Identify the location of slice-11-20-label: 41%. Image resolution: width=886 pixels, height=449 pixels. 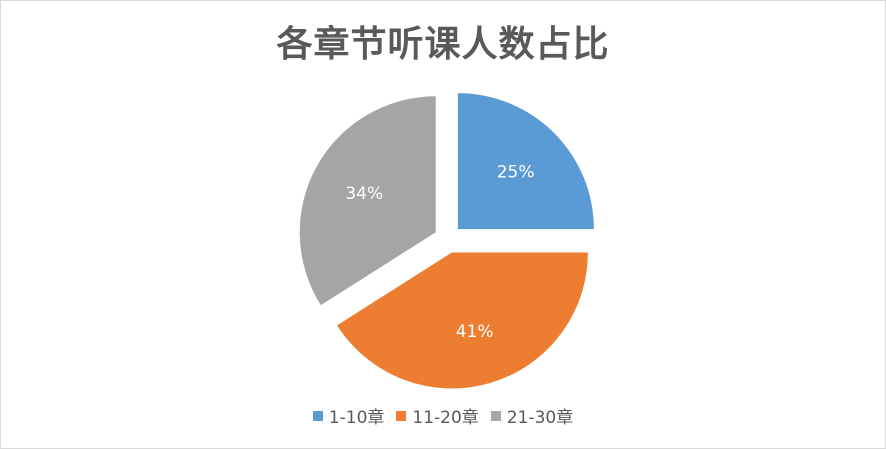
(475, 332).